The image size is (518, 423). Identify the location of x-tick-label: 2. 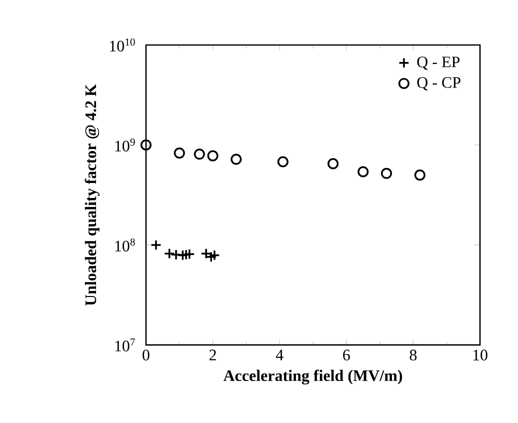
(213, 355).